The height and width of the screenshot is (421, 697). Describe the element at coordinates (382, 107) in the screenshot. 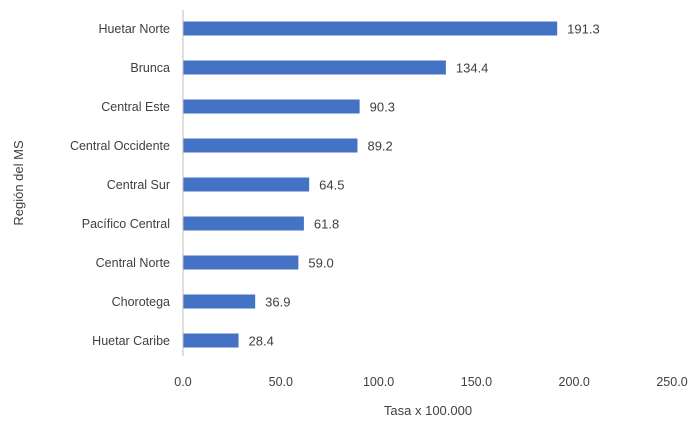

I see `data-label: 90.3` at that location.